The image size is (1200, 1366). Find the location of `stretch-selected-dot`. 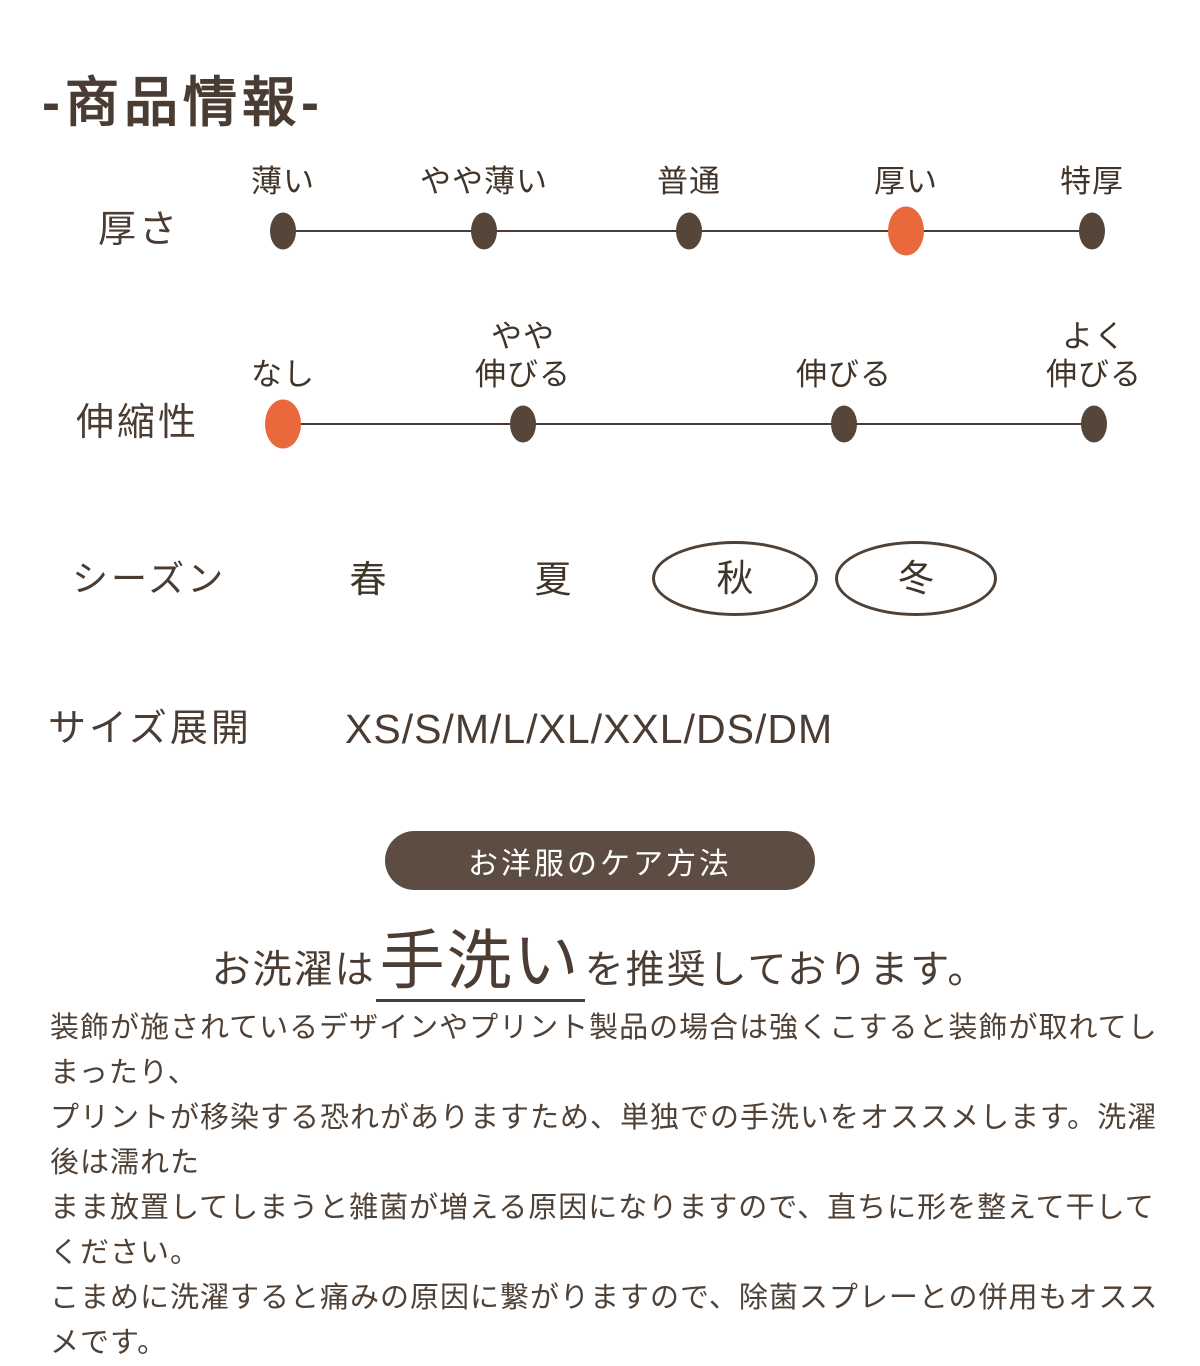

stretch-selected-dot is located at coordinates (283, 424).